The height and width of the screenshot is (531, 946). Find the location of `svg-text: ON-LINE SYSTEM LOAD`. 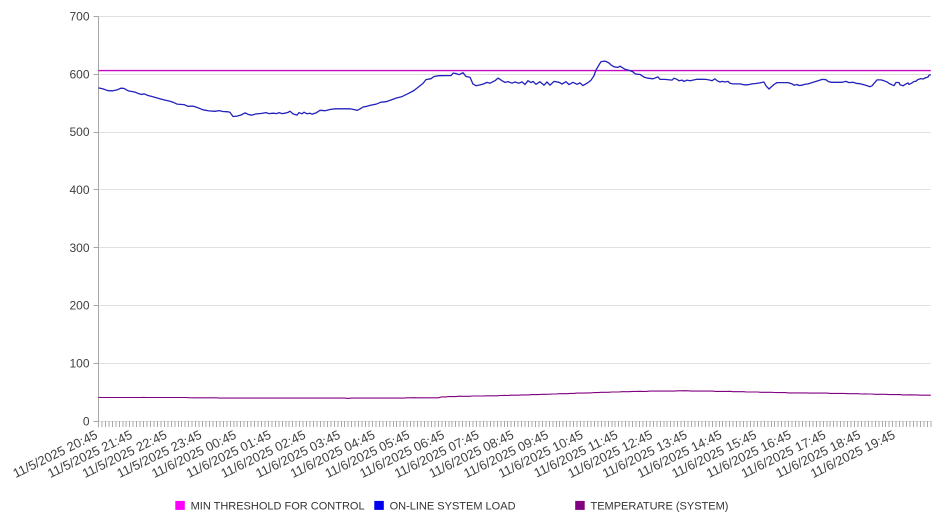

svg-text: ON-LINE SYSTEM LOAD is located at coordinates (453, 506).